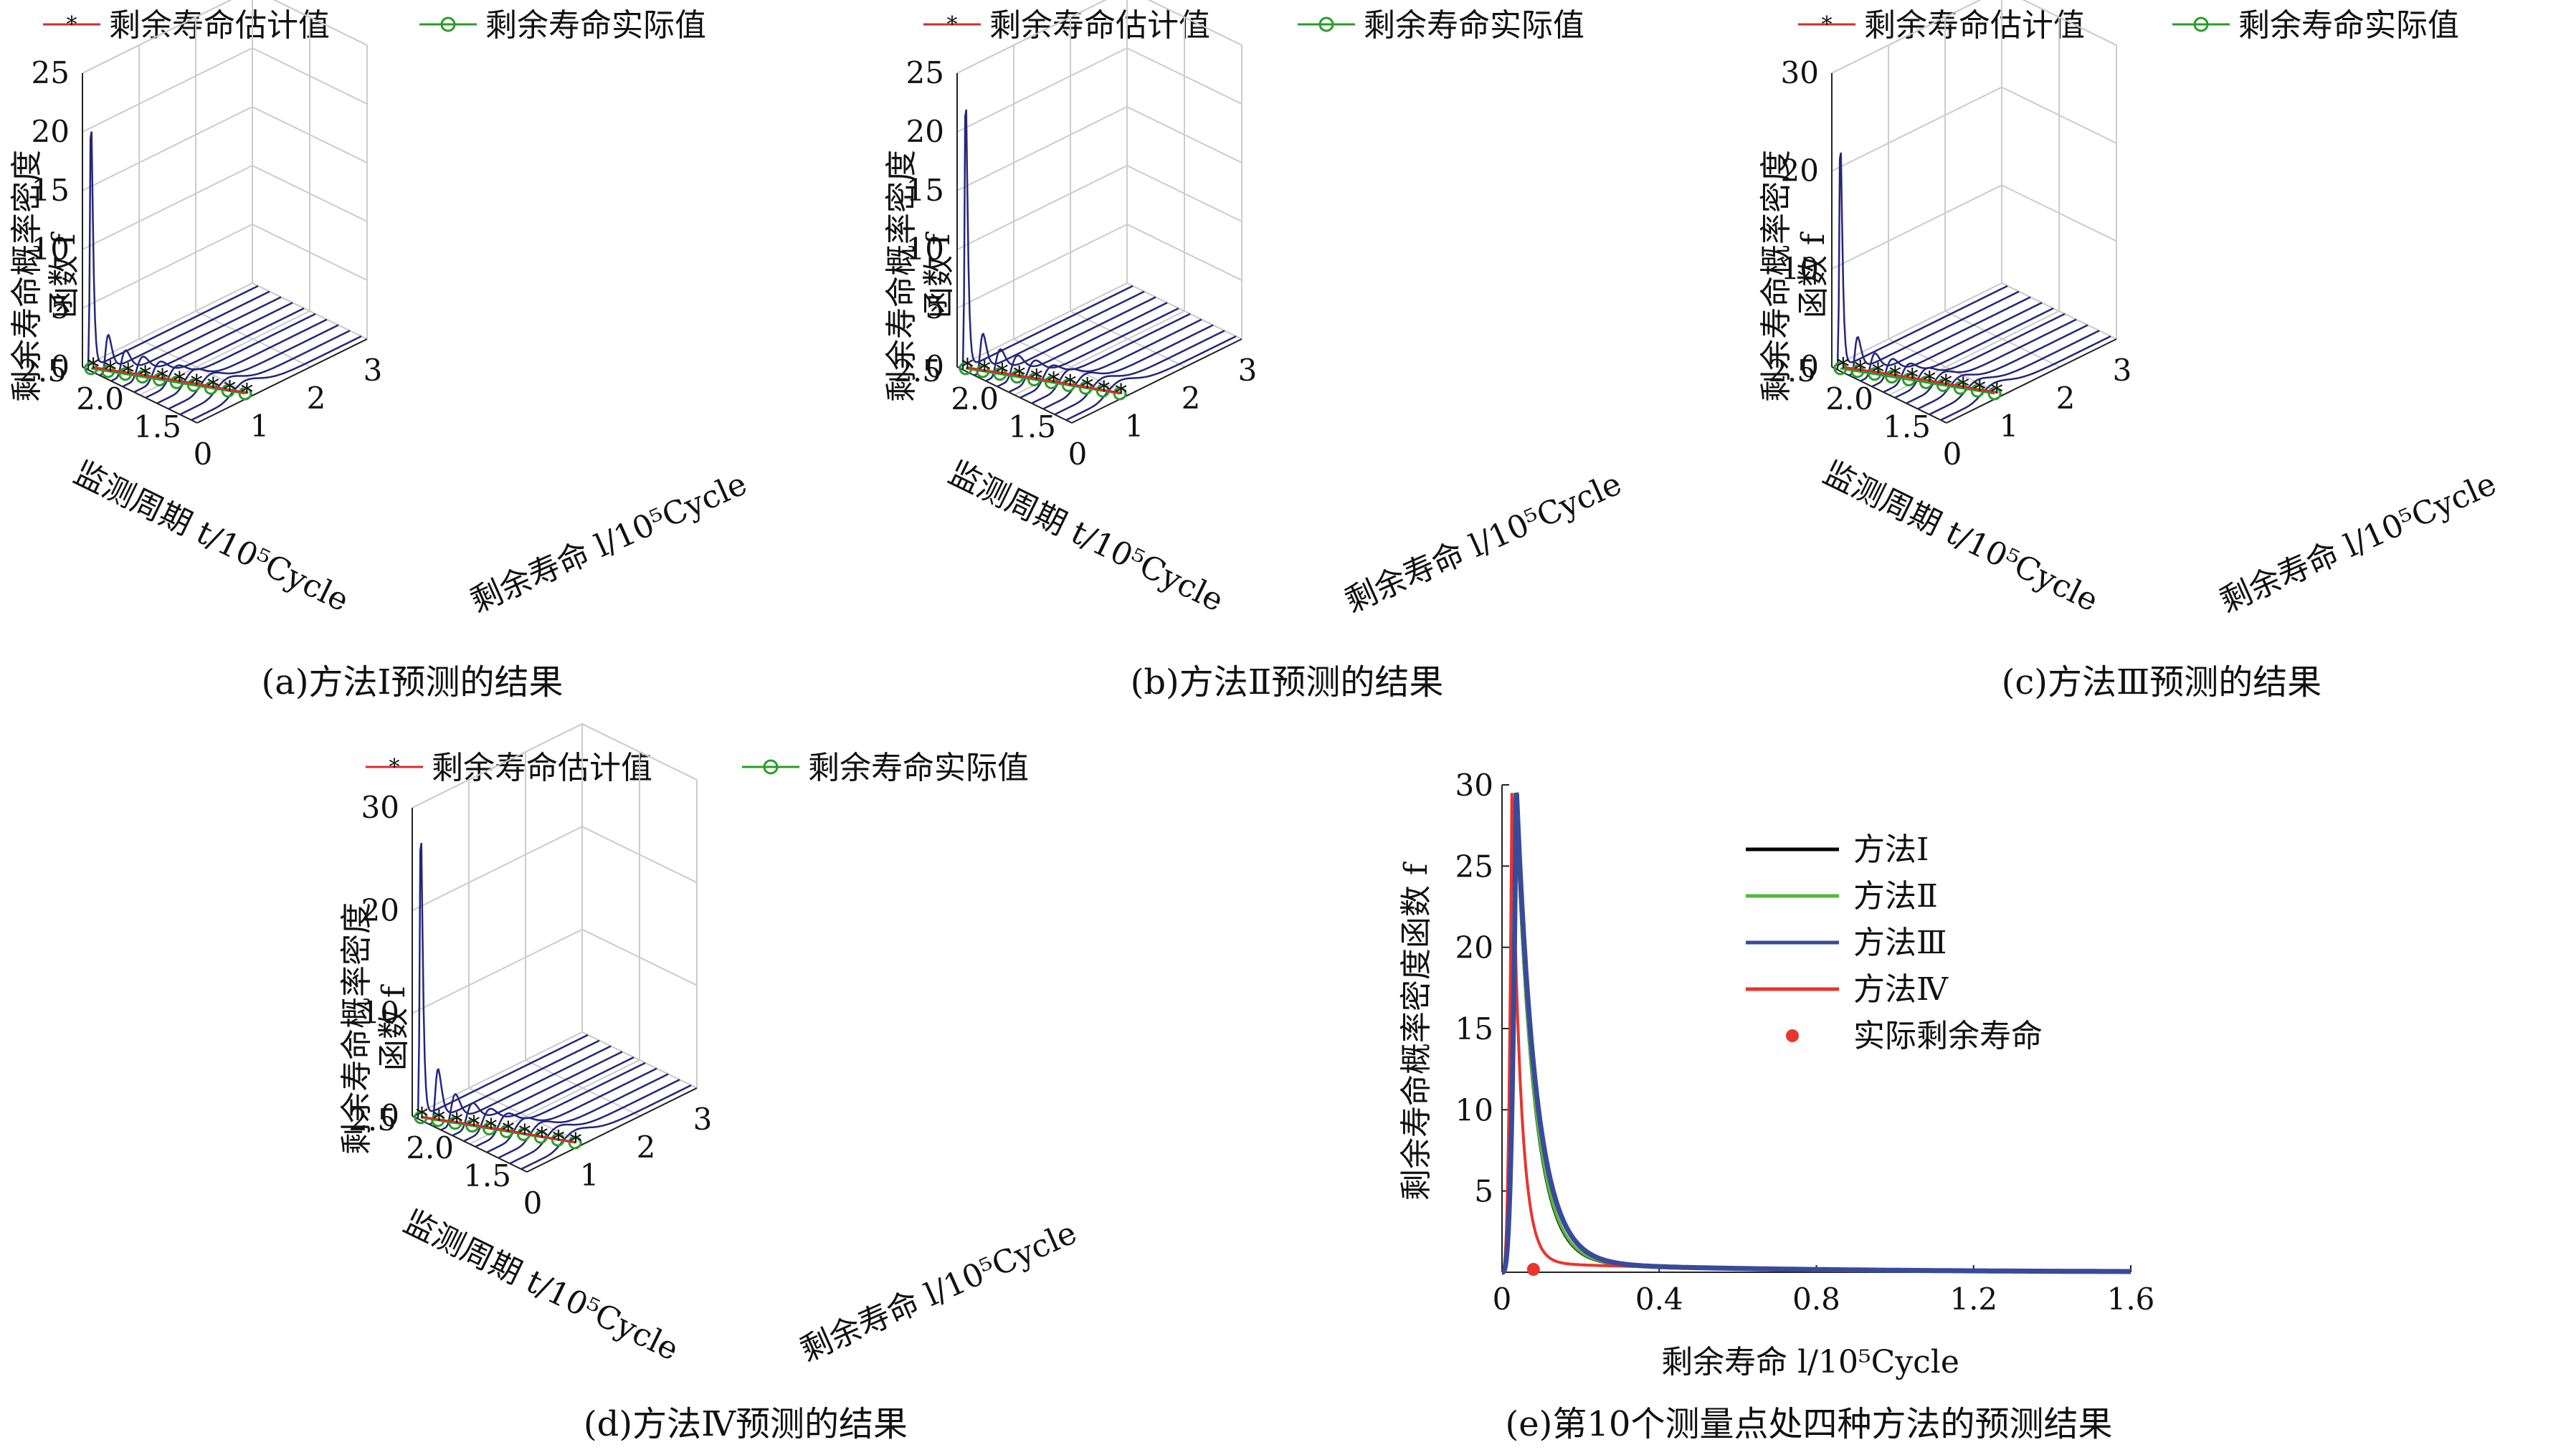 This screenshot has width=2576, height=1450. I want to click on x-tick-label: 2, so click(2066, 398).